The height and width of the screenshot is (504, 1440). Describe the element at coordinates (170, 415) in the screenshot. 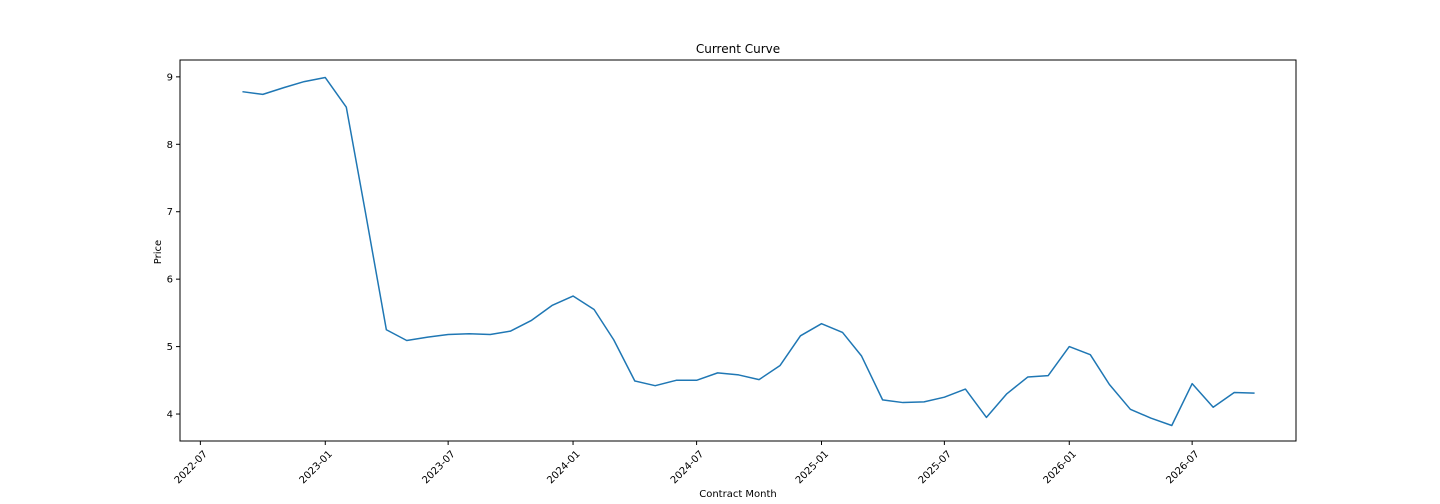

I see `y-tick-label: 4` at that location.